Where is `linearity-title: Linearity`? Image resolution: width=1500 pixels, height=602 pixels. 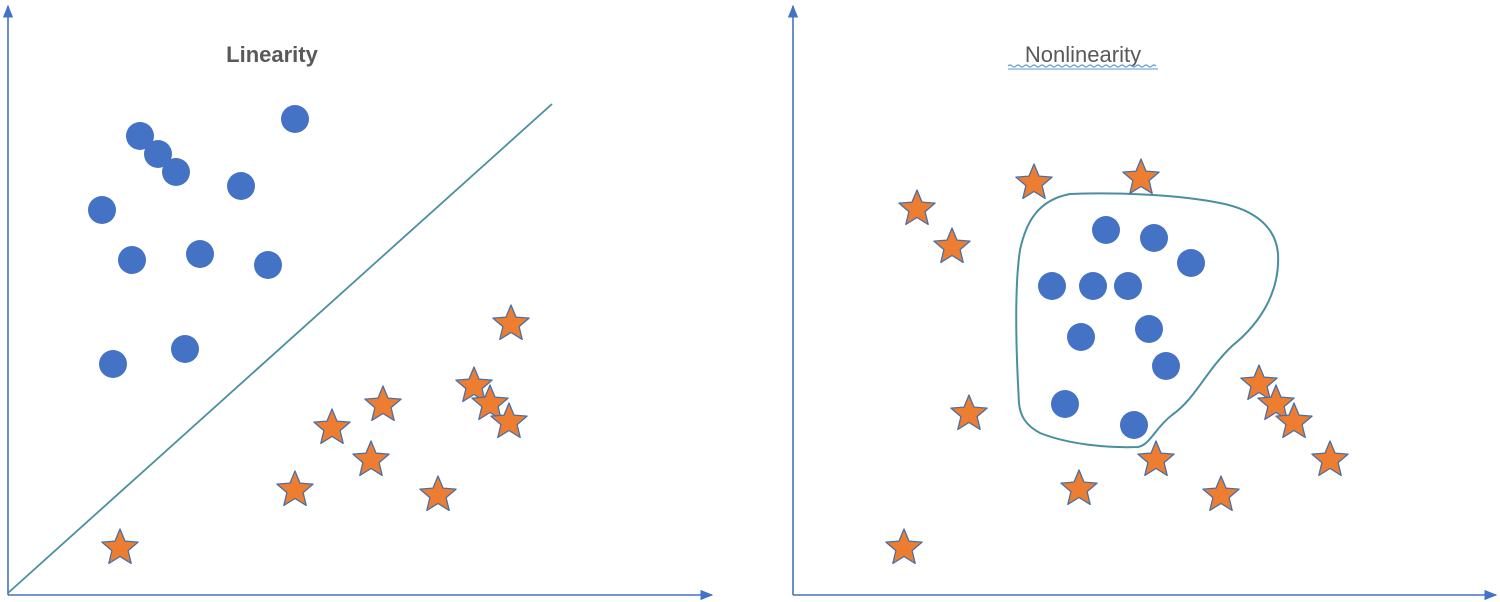
linearity-title: Linearity is located at coordinates (272, 54).